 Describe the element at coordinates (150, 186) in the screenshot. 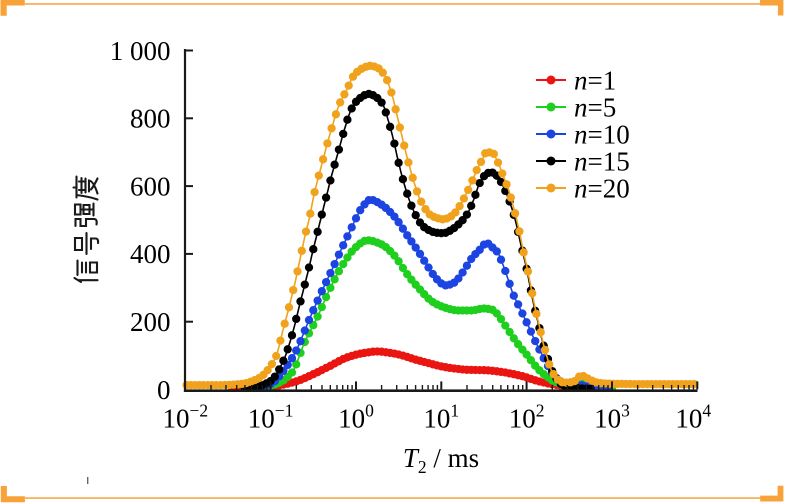

I see `svg-text: 600` at that location.